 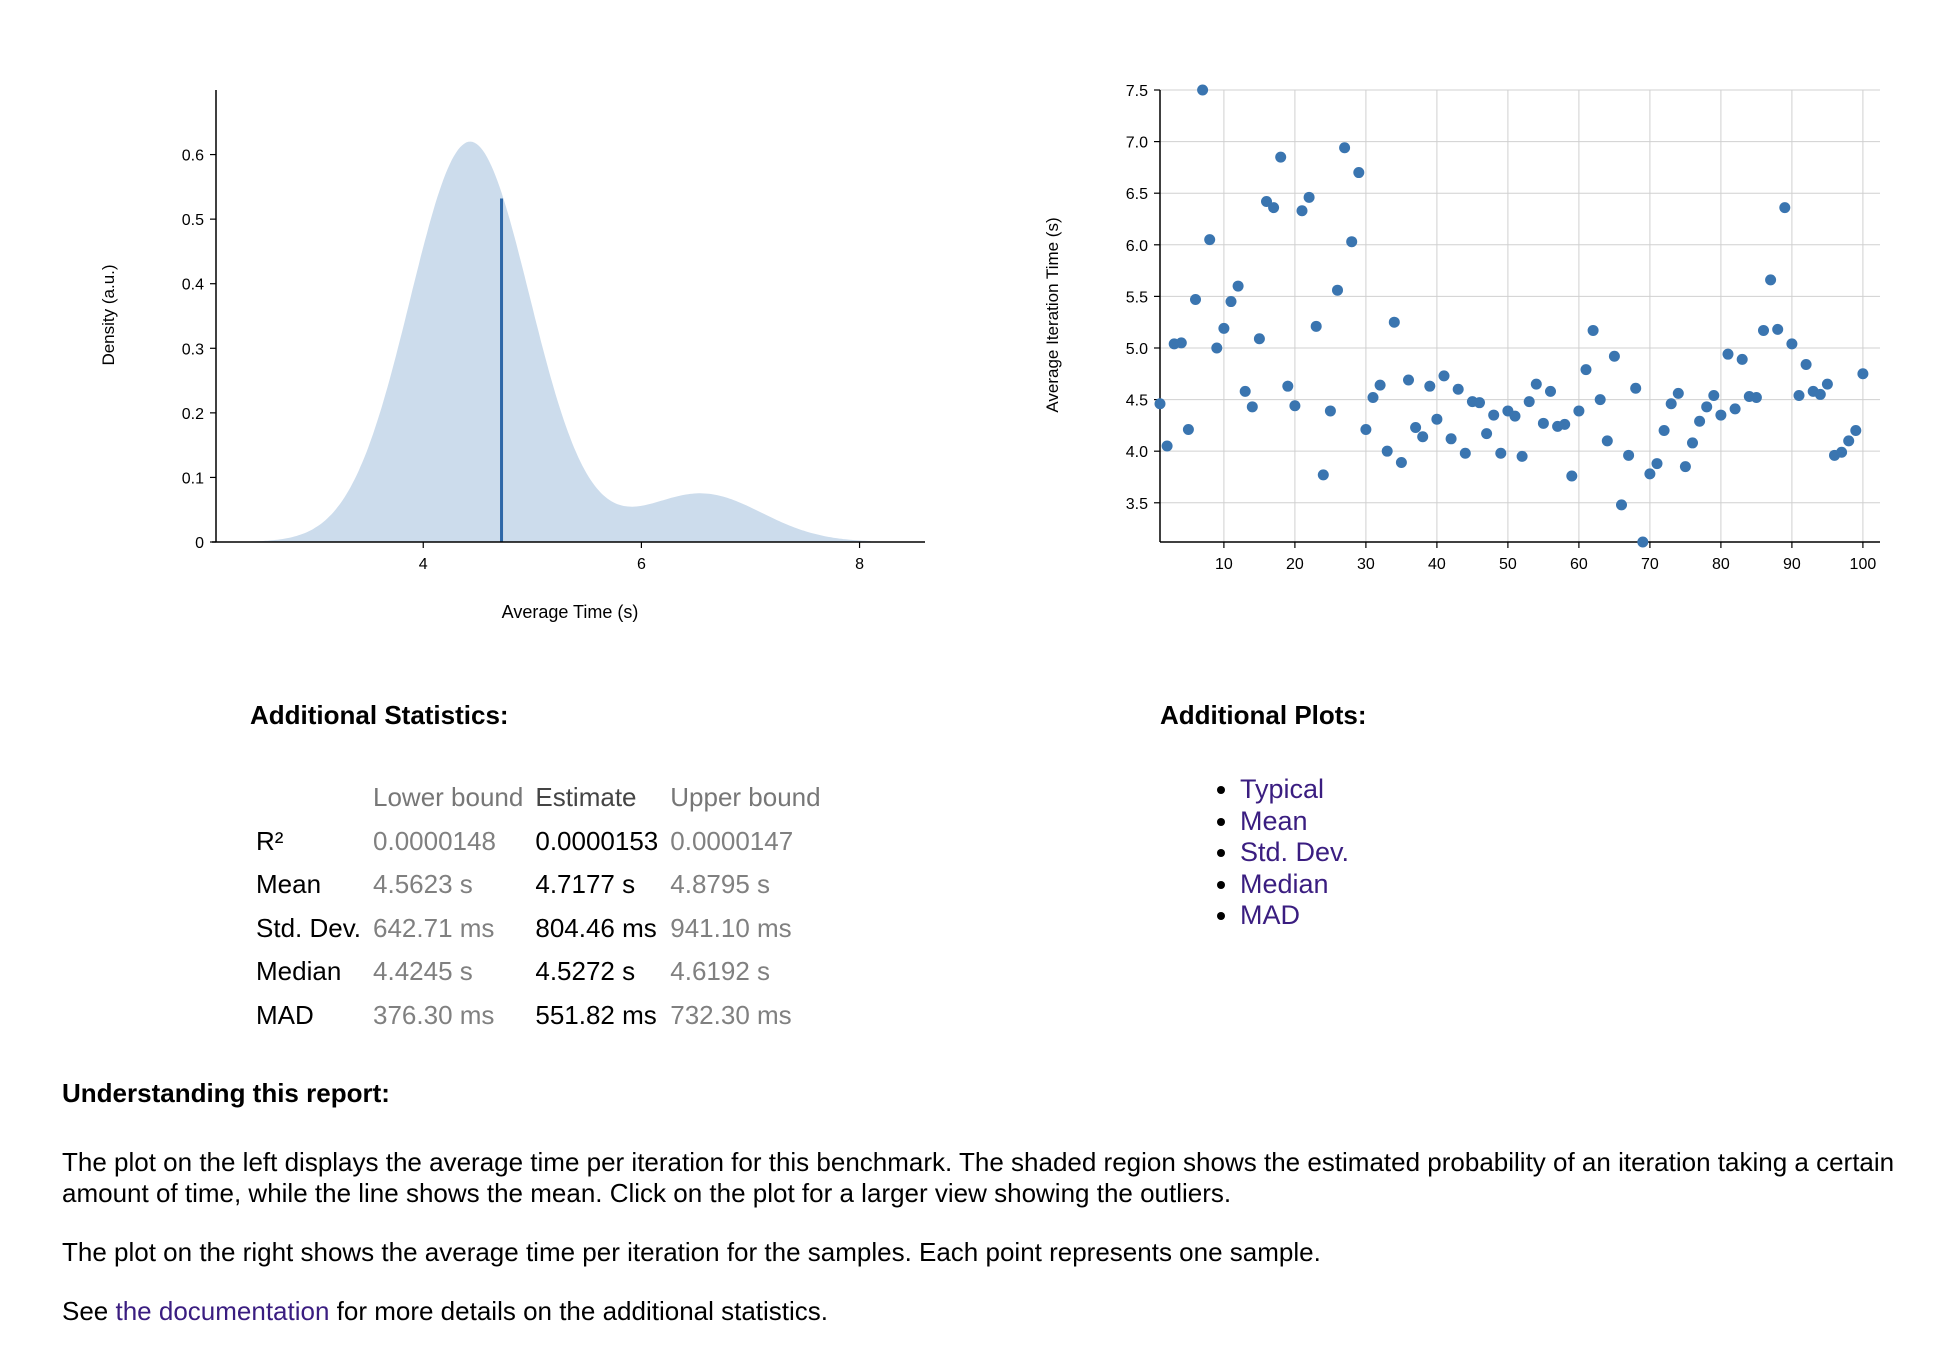 What do you see at coordinates (559, 341) in the screenshot?
I see `density-area` at bounding box center [559, 341].